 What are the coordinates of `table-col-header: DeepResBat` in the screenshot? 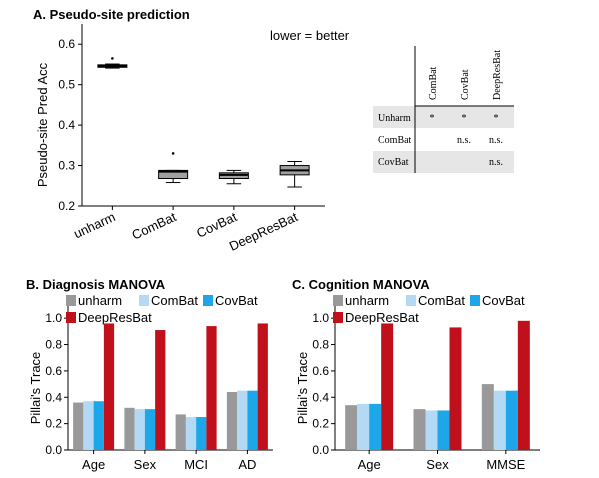 It's located at (497, 75).